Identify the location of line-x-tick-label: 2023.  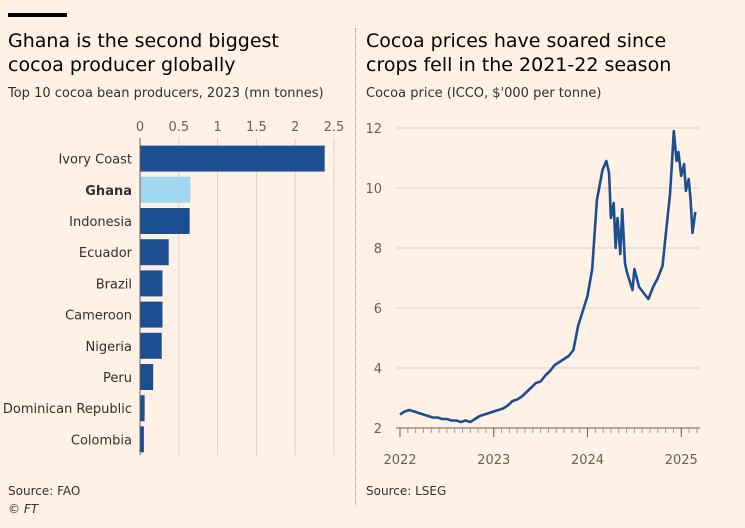
(493, 460).